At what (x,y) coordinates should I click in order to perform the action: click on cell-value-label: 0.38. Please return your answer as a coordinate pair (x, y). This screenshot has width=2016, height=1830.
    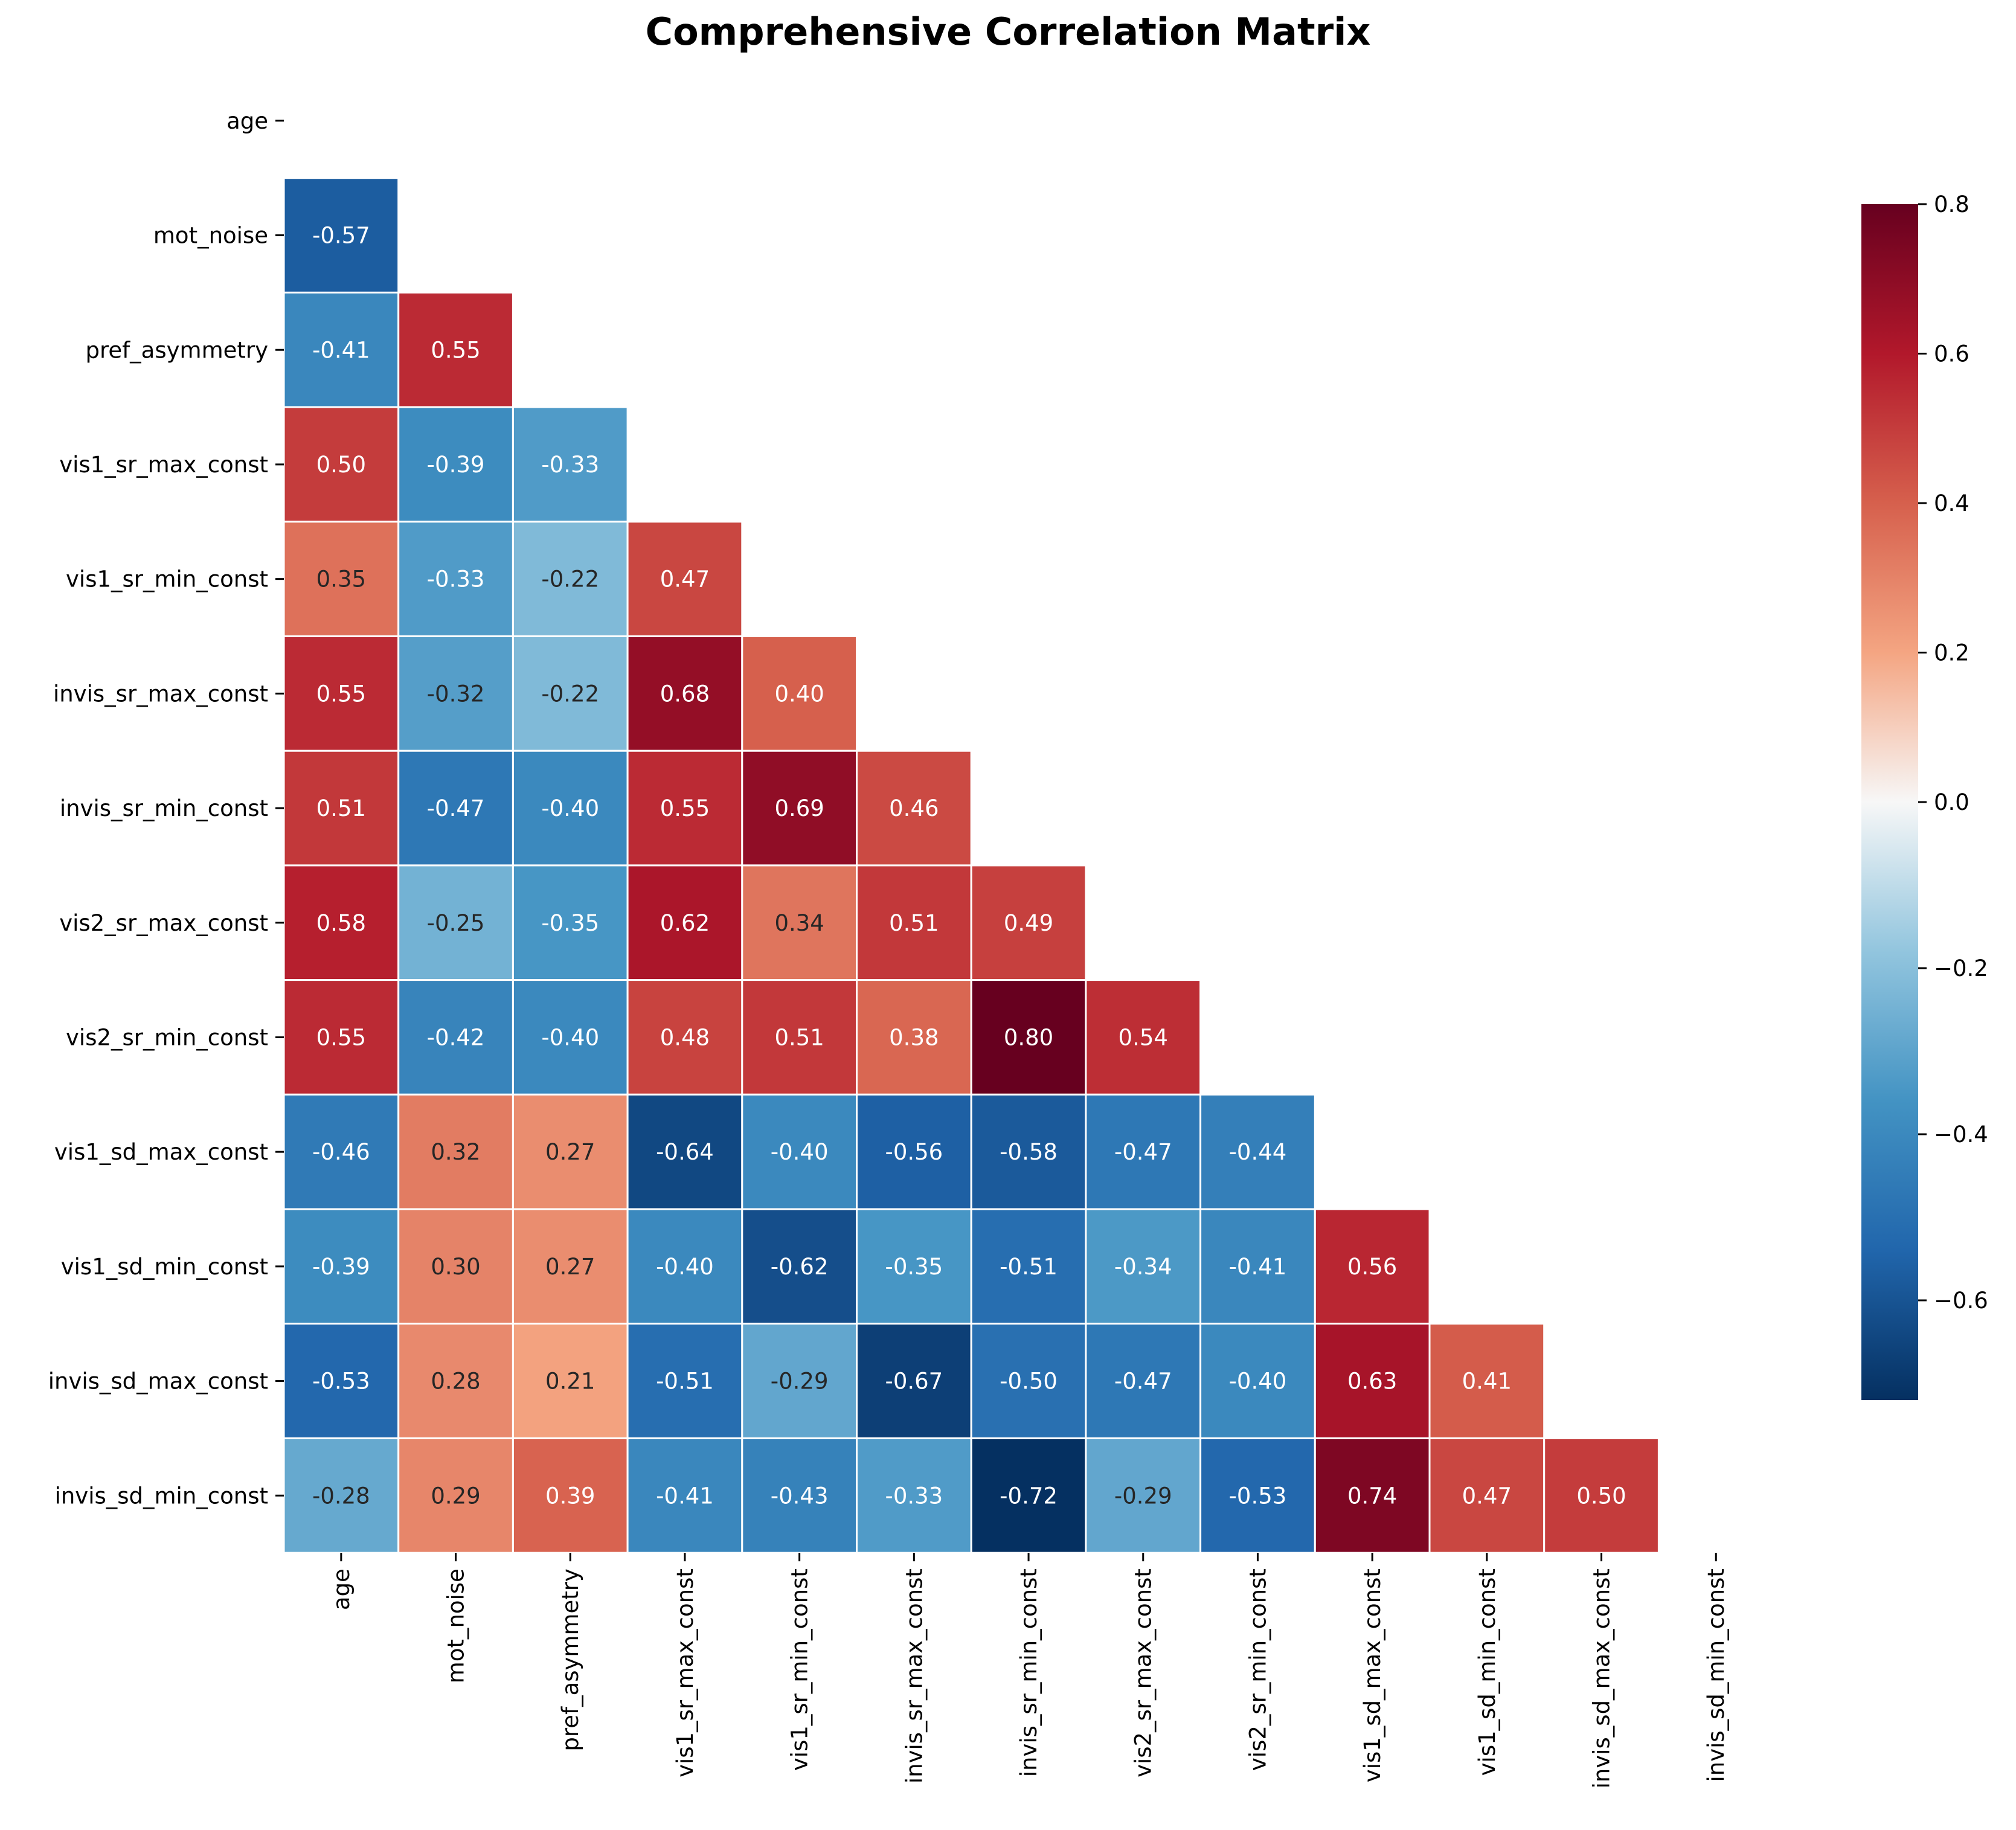
    Looking at the image, I should click on (914, 1037).